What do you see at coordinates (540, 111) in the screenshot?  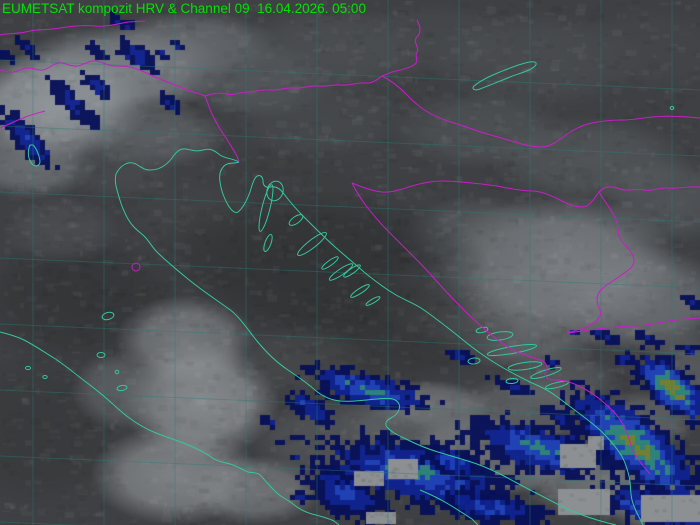 I see `border-hungary-croatia` at bounding box center [540, 111].